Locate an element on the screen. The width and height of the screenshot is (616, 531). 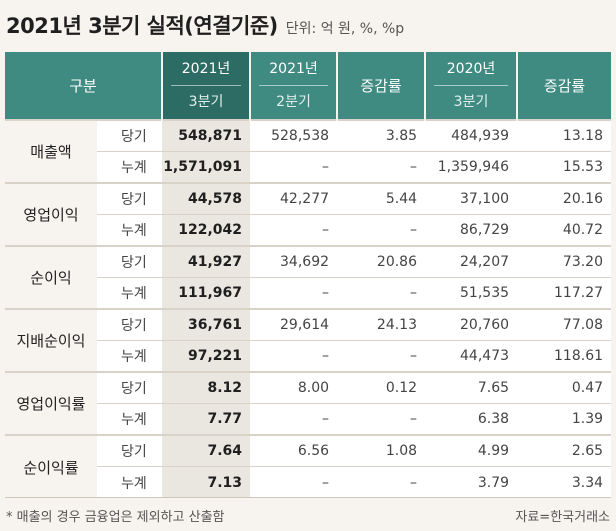
source-label: 자료=한국거래소 is located at coordinates (562, 517).